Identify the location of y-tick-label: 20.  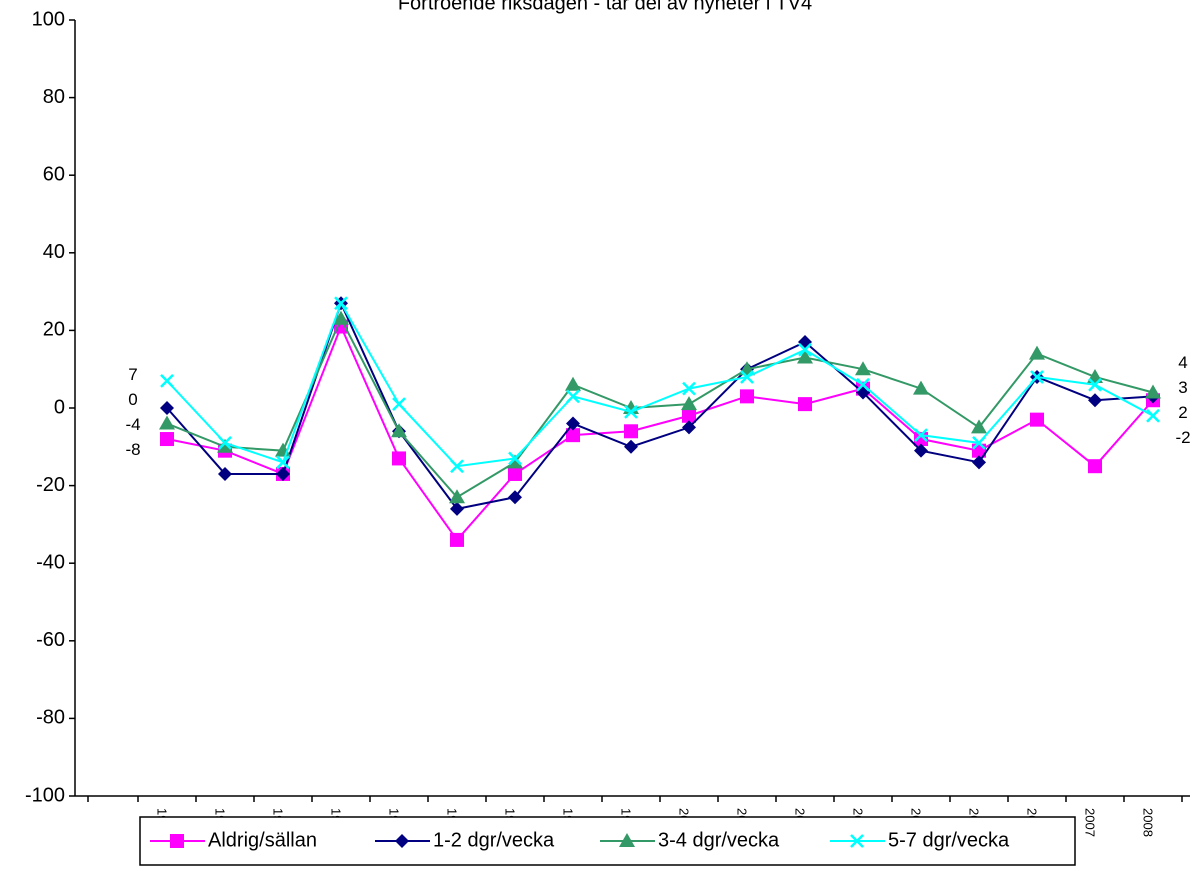
(54, 330).